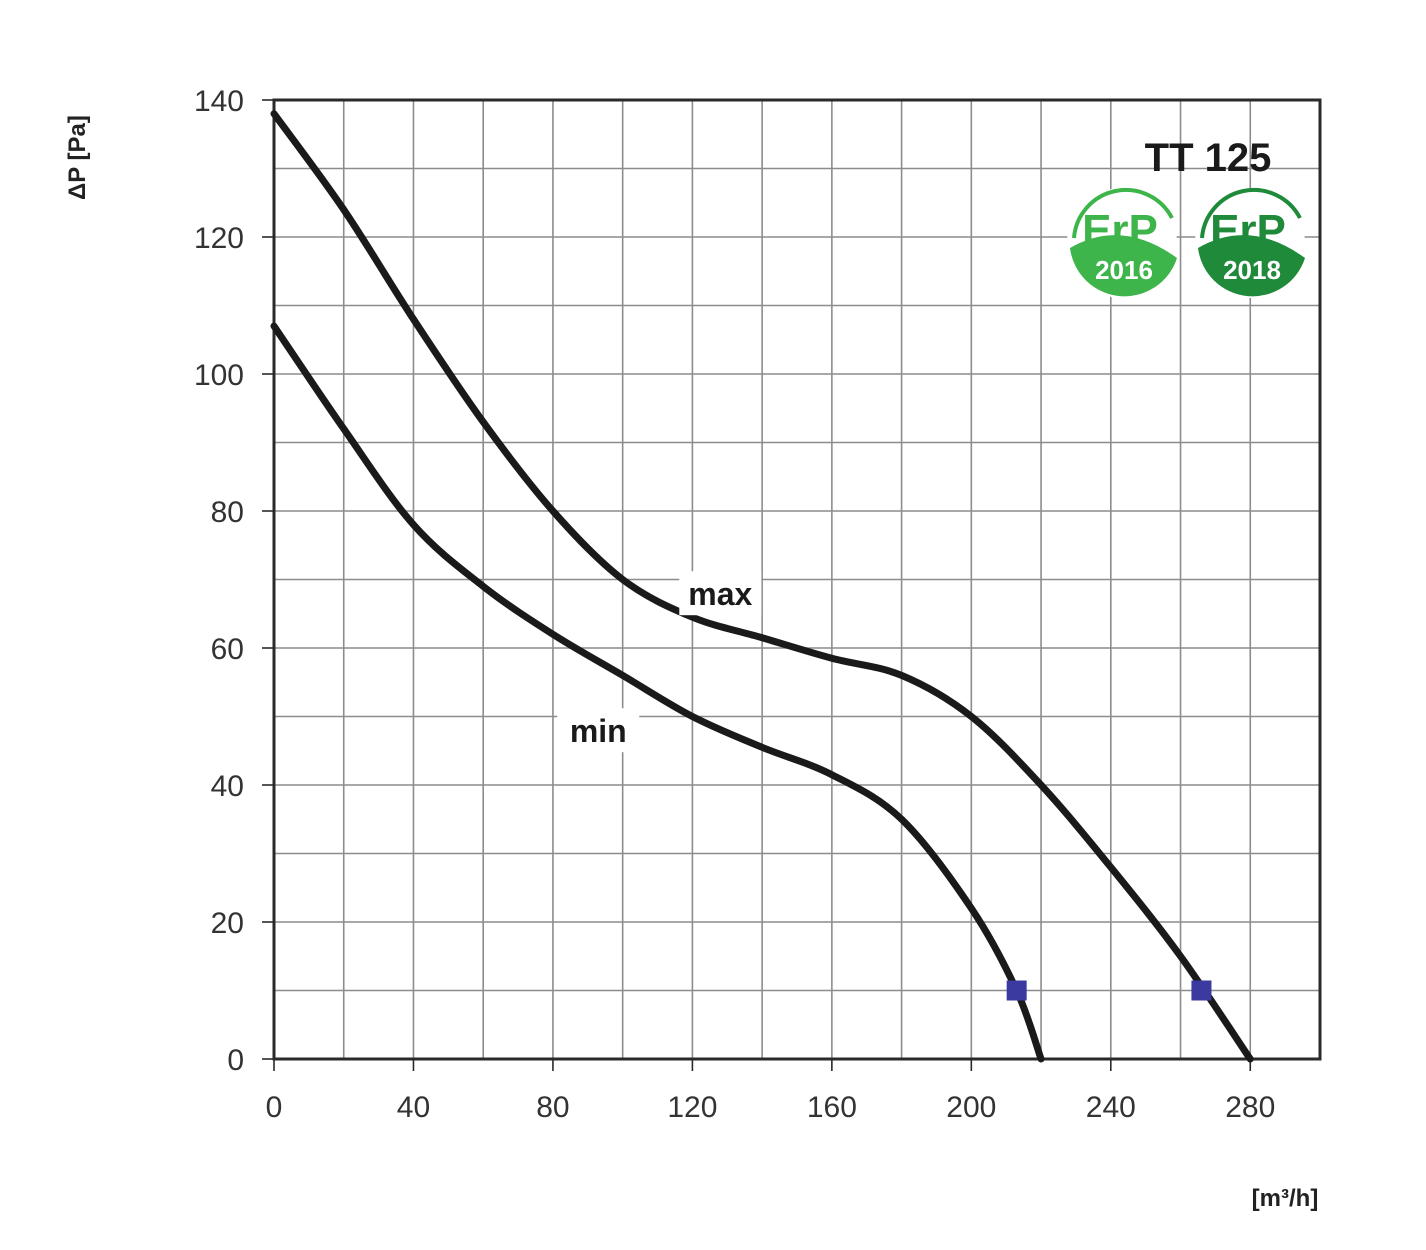 This screenshot has height=1250, width=1426. Describe the element at coordinates (219, 238) in the screenshot. I see `y-tick-label: 120` at that location.